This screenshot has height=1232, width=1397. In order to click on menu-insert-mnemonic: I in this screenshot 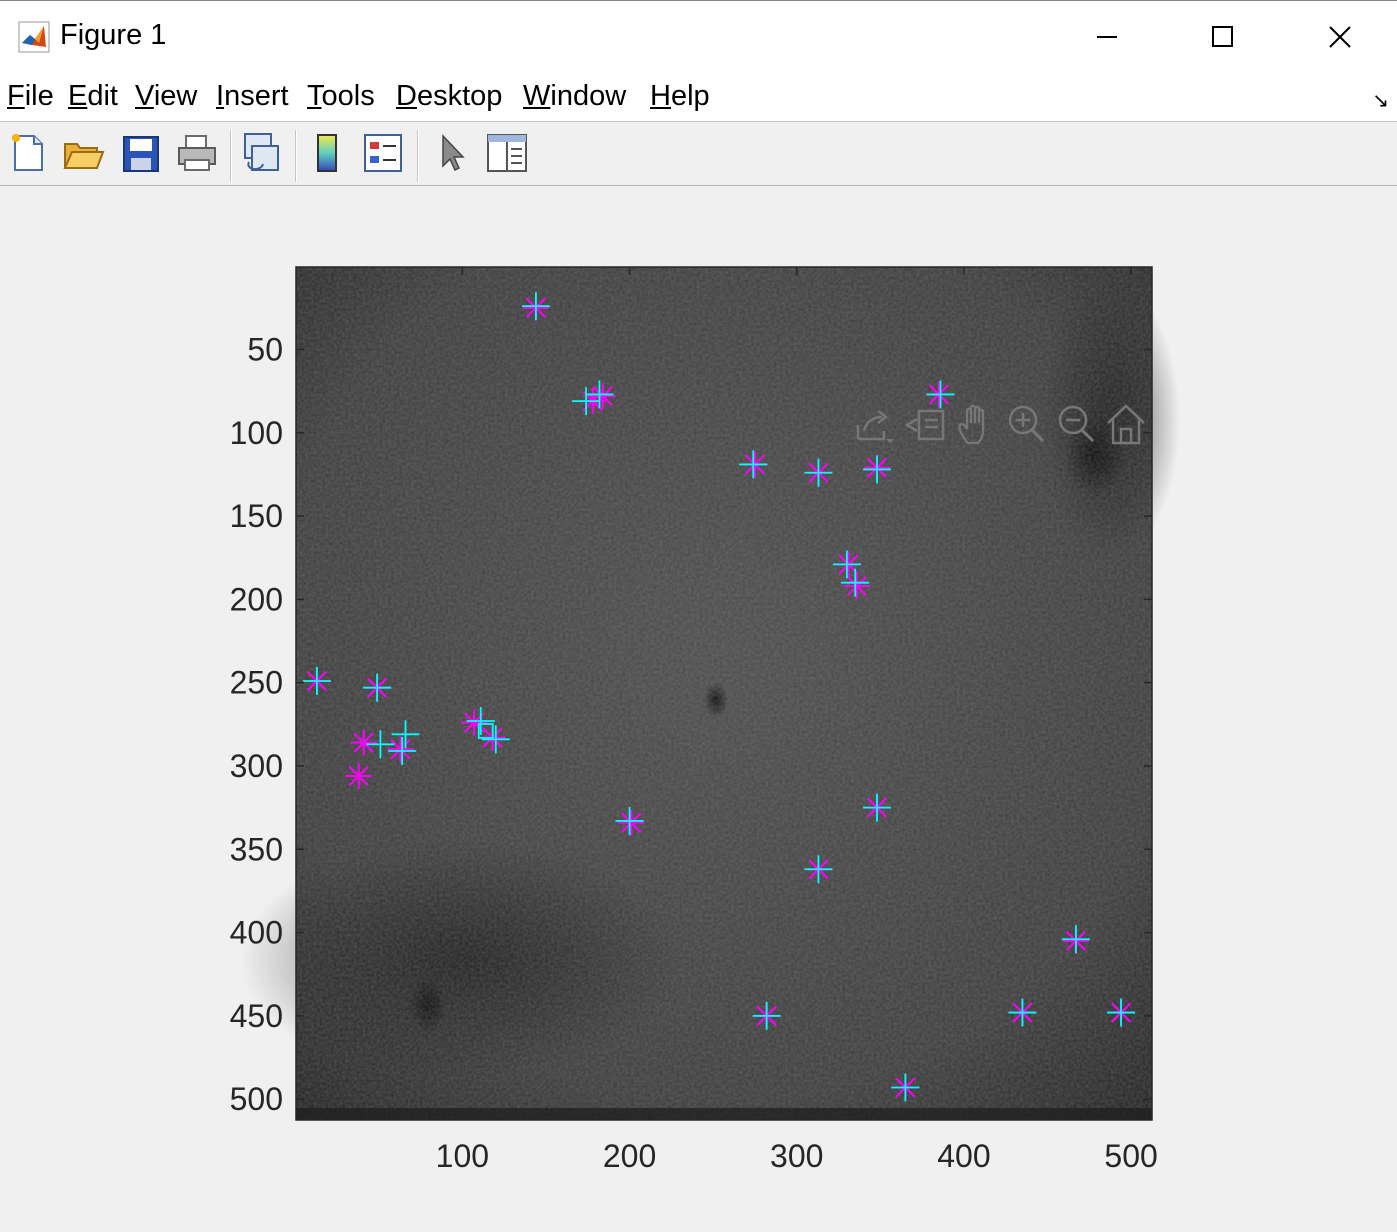, I will do `click(220, 96)`.